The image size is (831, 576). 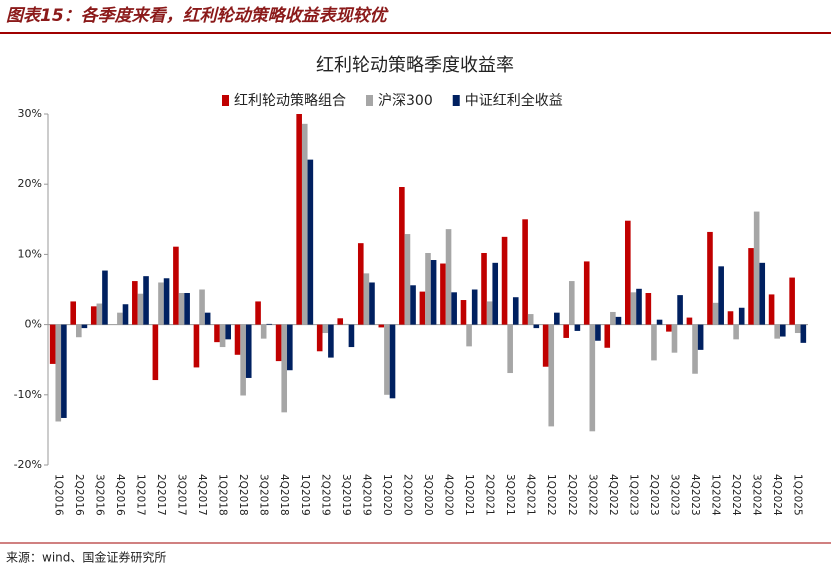 What do you see at coordinates (182, 495) in the screenshot?
I see `x-tick-label: 3Q2017` at bounding box center [182, 495].